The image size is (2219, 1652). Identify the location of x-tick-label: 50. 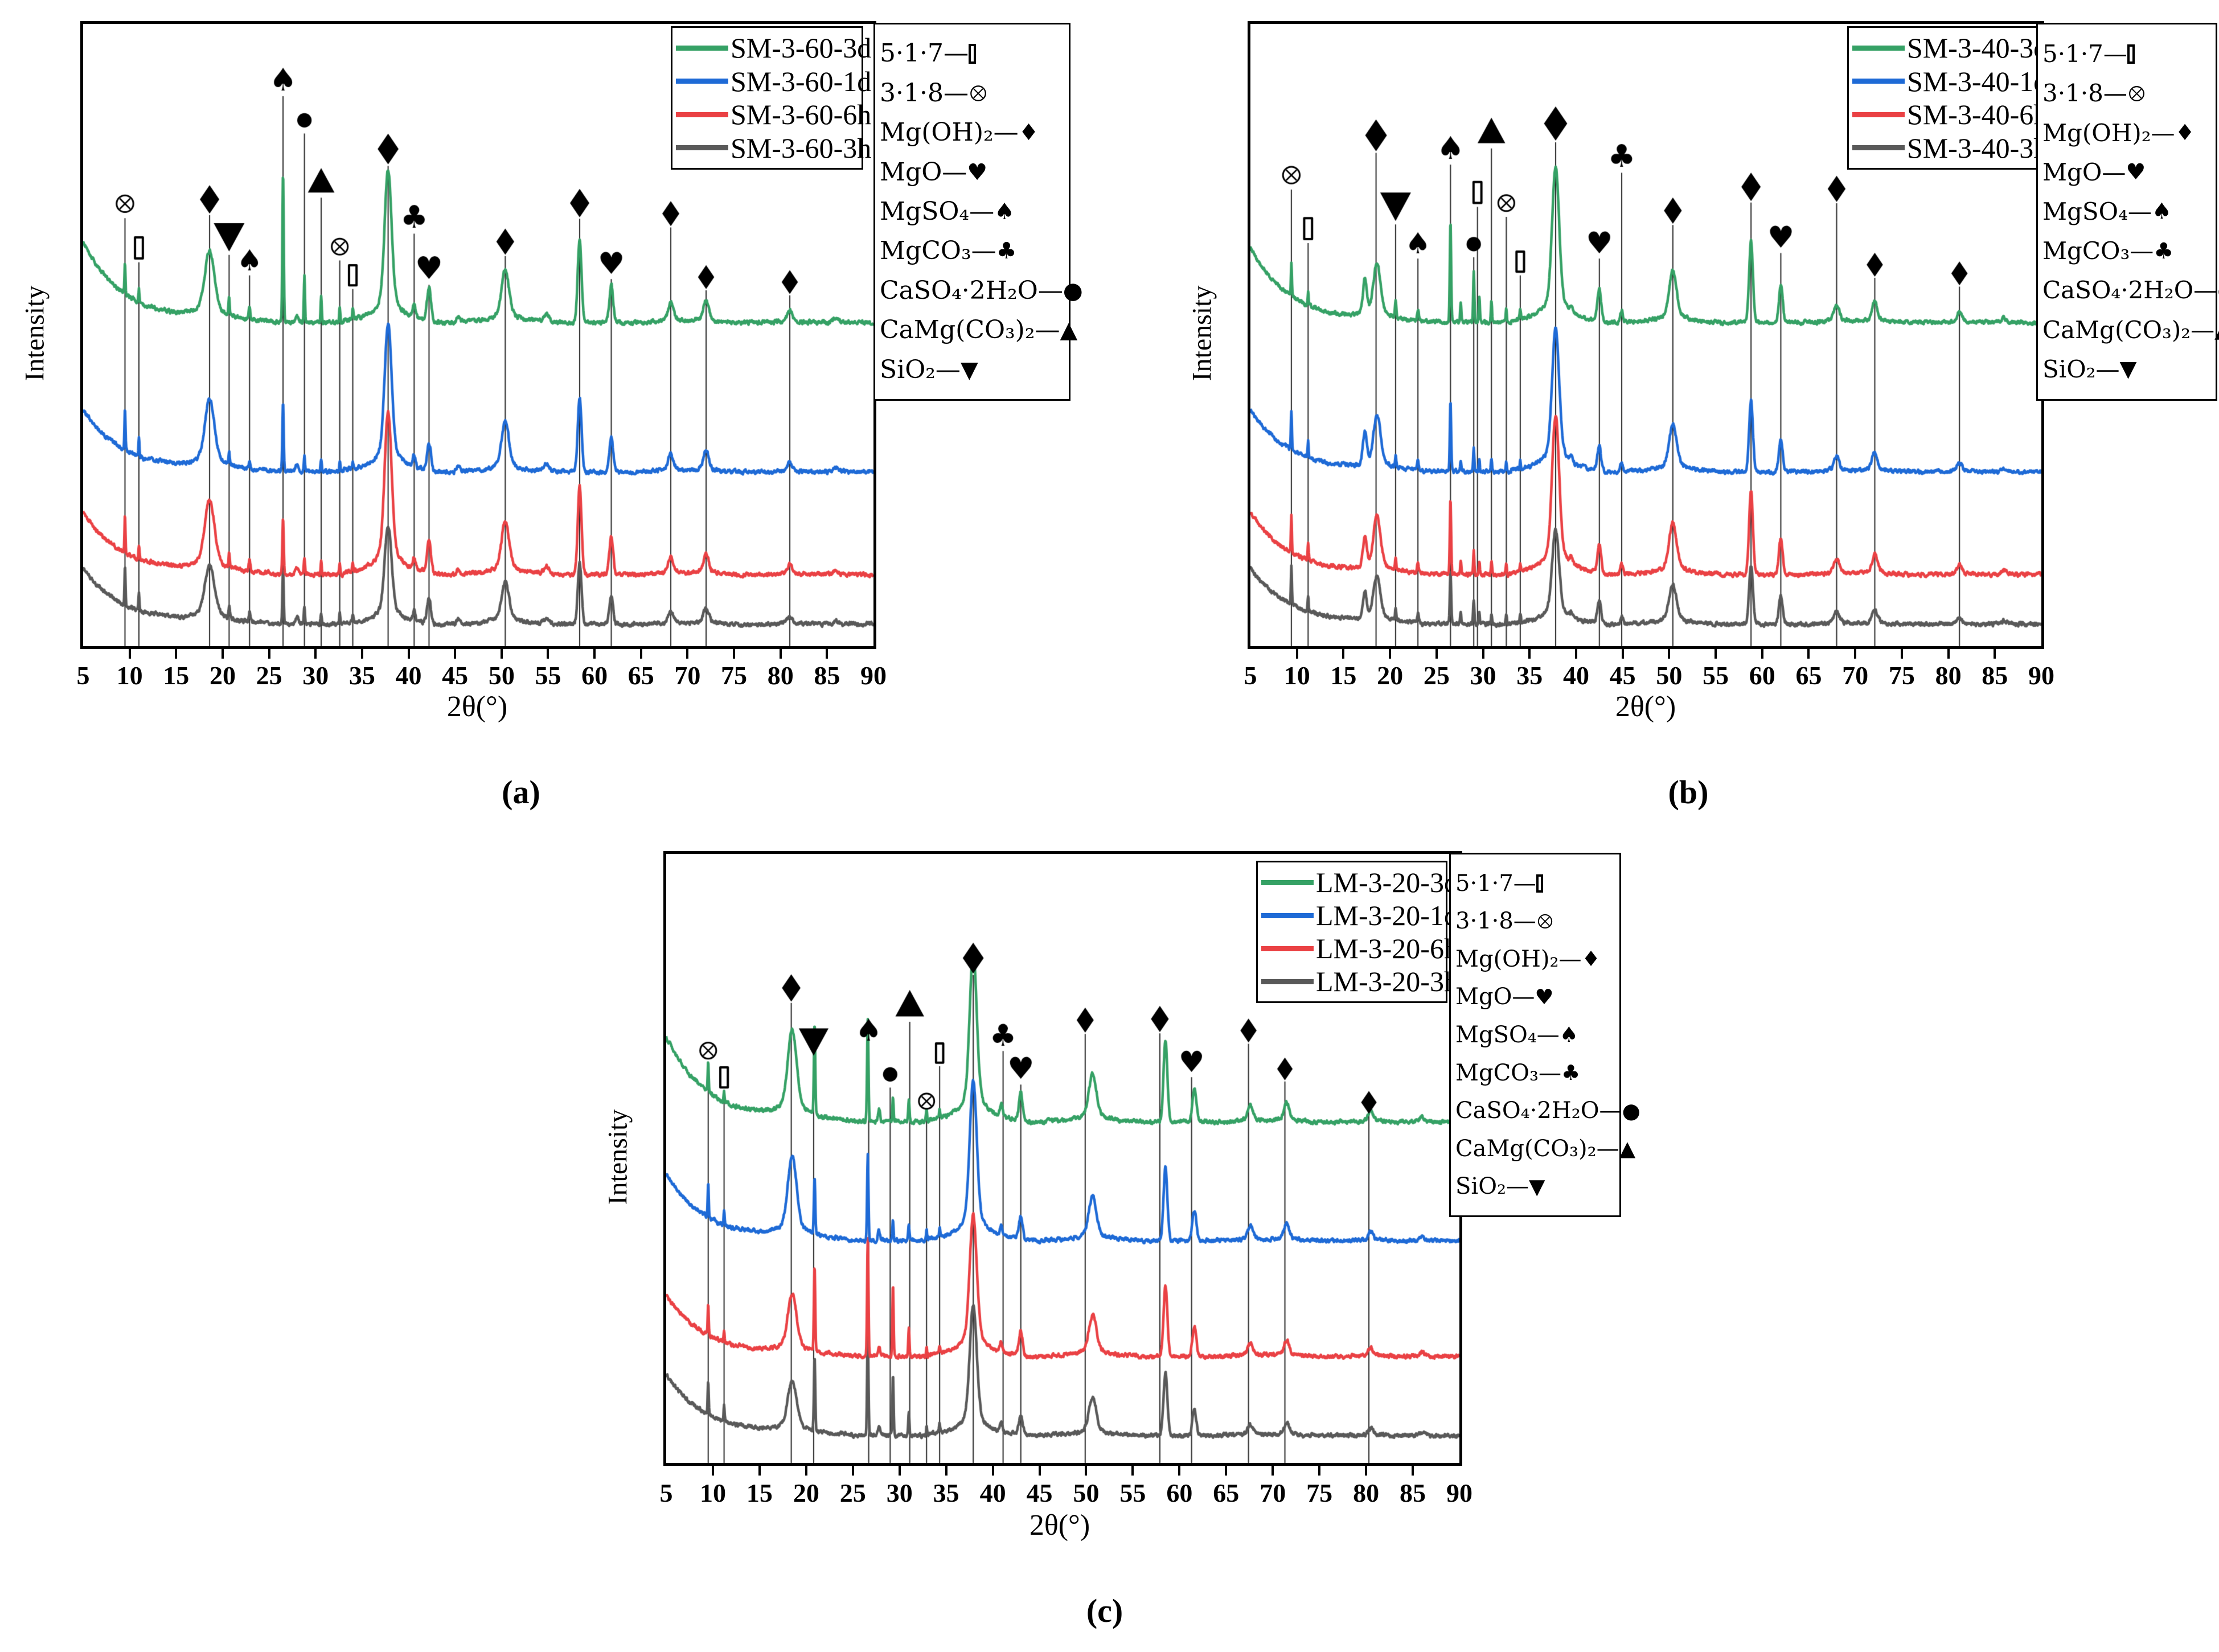
(1669, 675).